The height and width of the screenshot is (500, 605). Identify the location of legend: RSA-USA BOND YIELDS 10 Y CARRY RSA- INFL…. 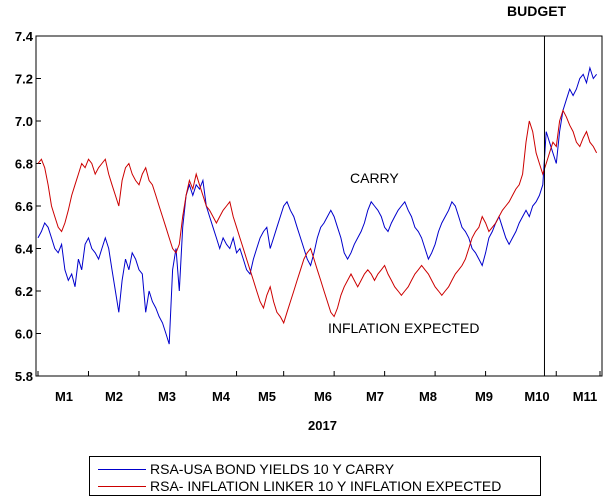
(315, 476).